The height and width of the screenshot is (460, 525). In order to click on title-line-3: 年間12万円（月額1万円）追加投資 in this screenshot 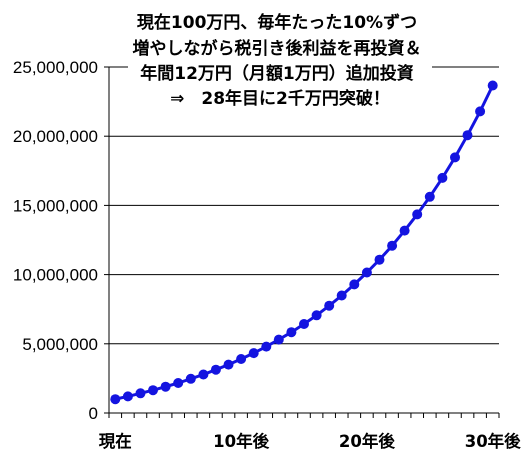, I will do `click(277, 73)`.